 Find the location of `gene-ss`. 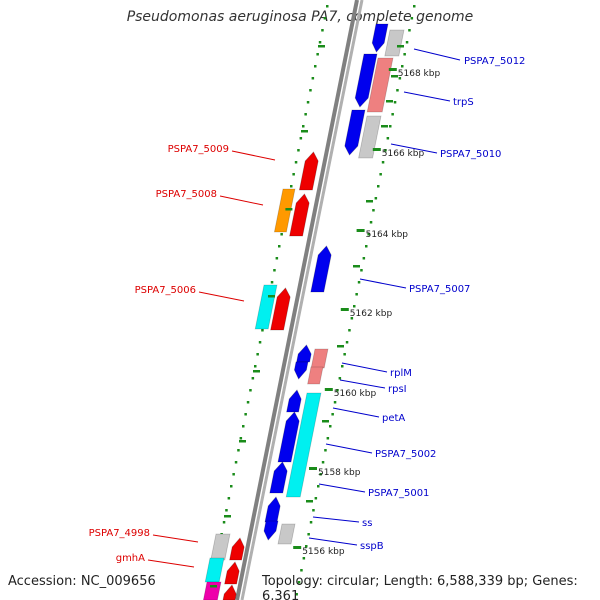

gene-ss is located at coordinates (272, 509).